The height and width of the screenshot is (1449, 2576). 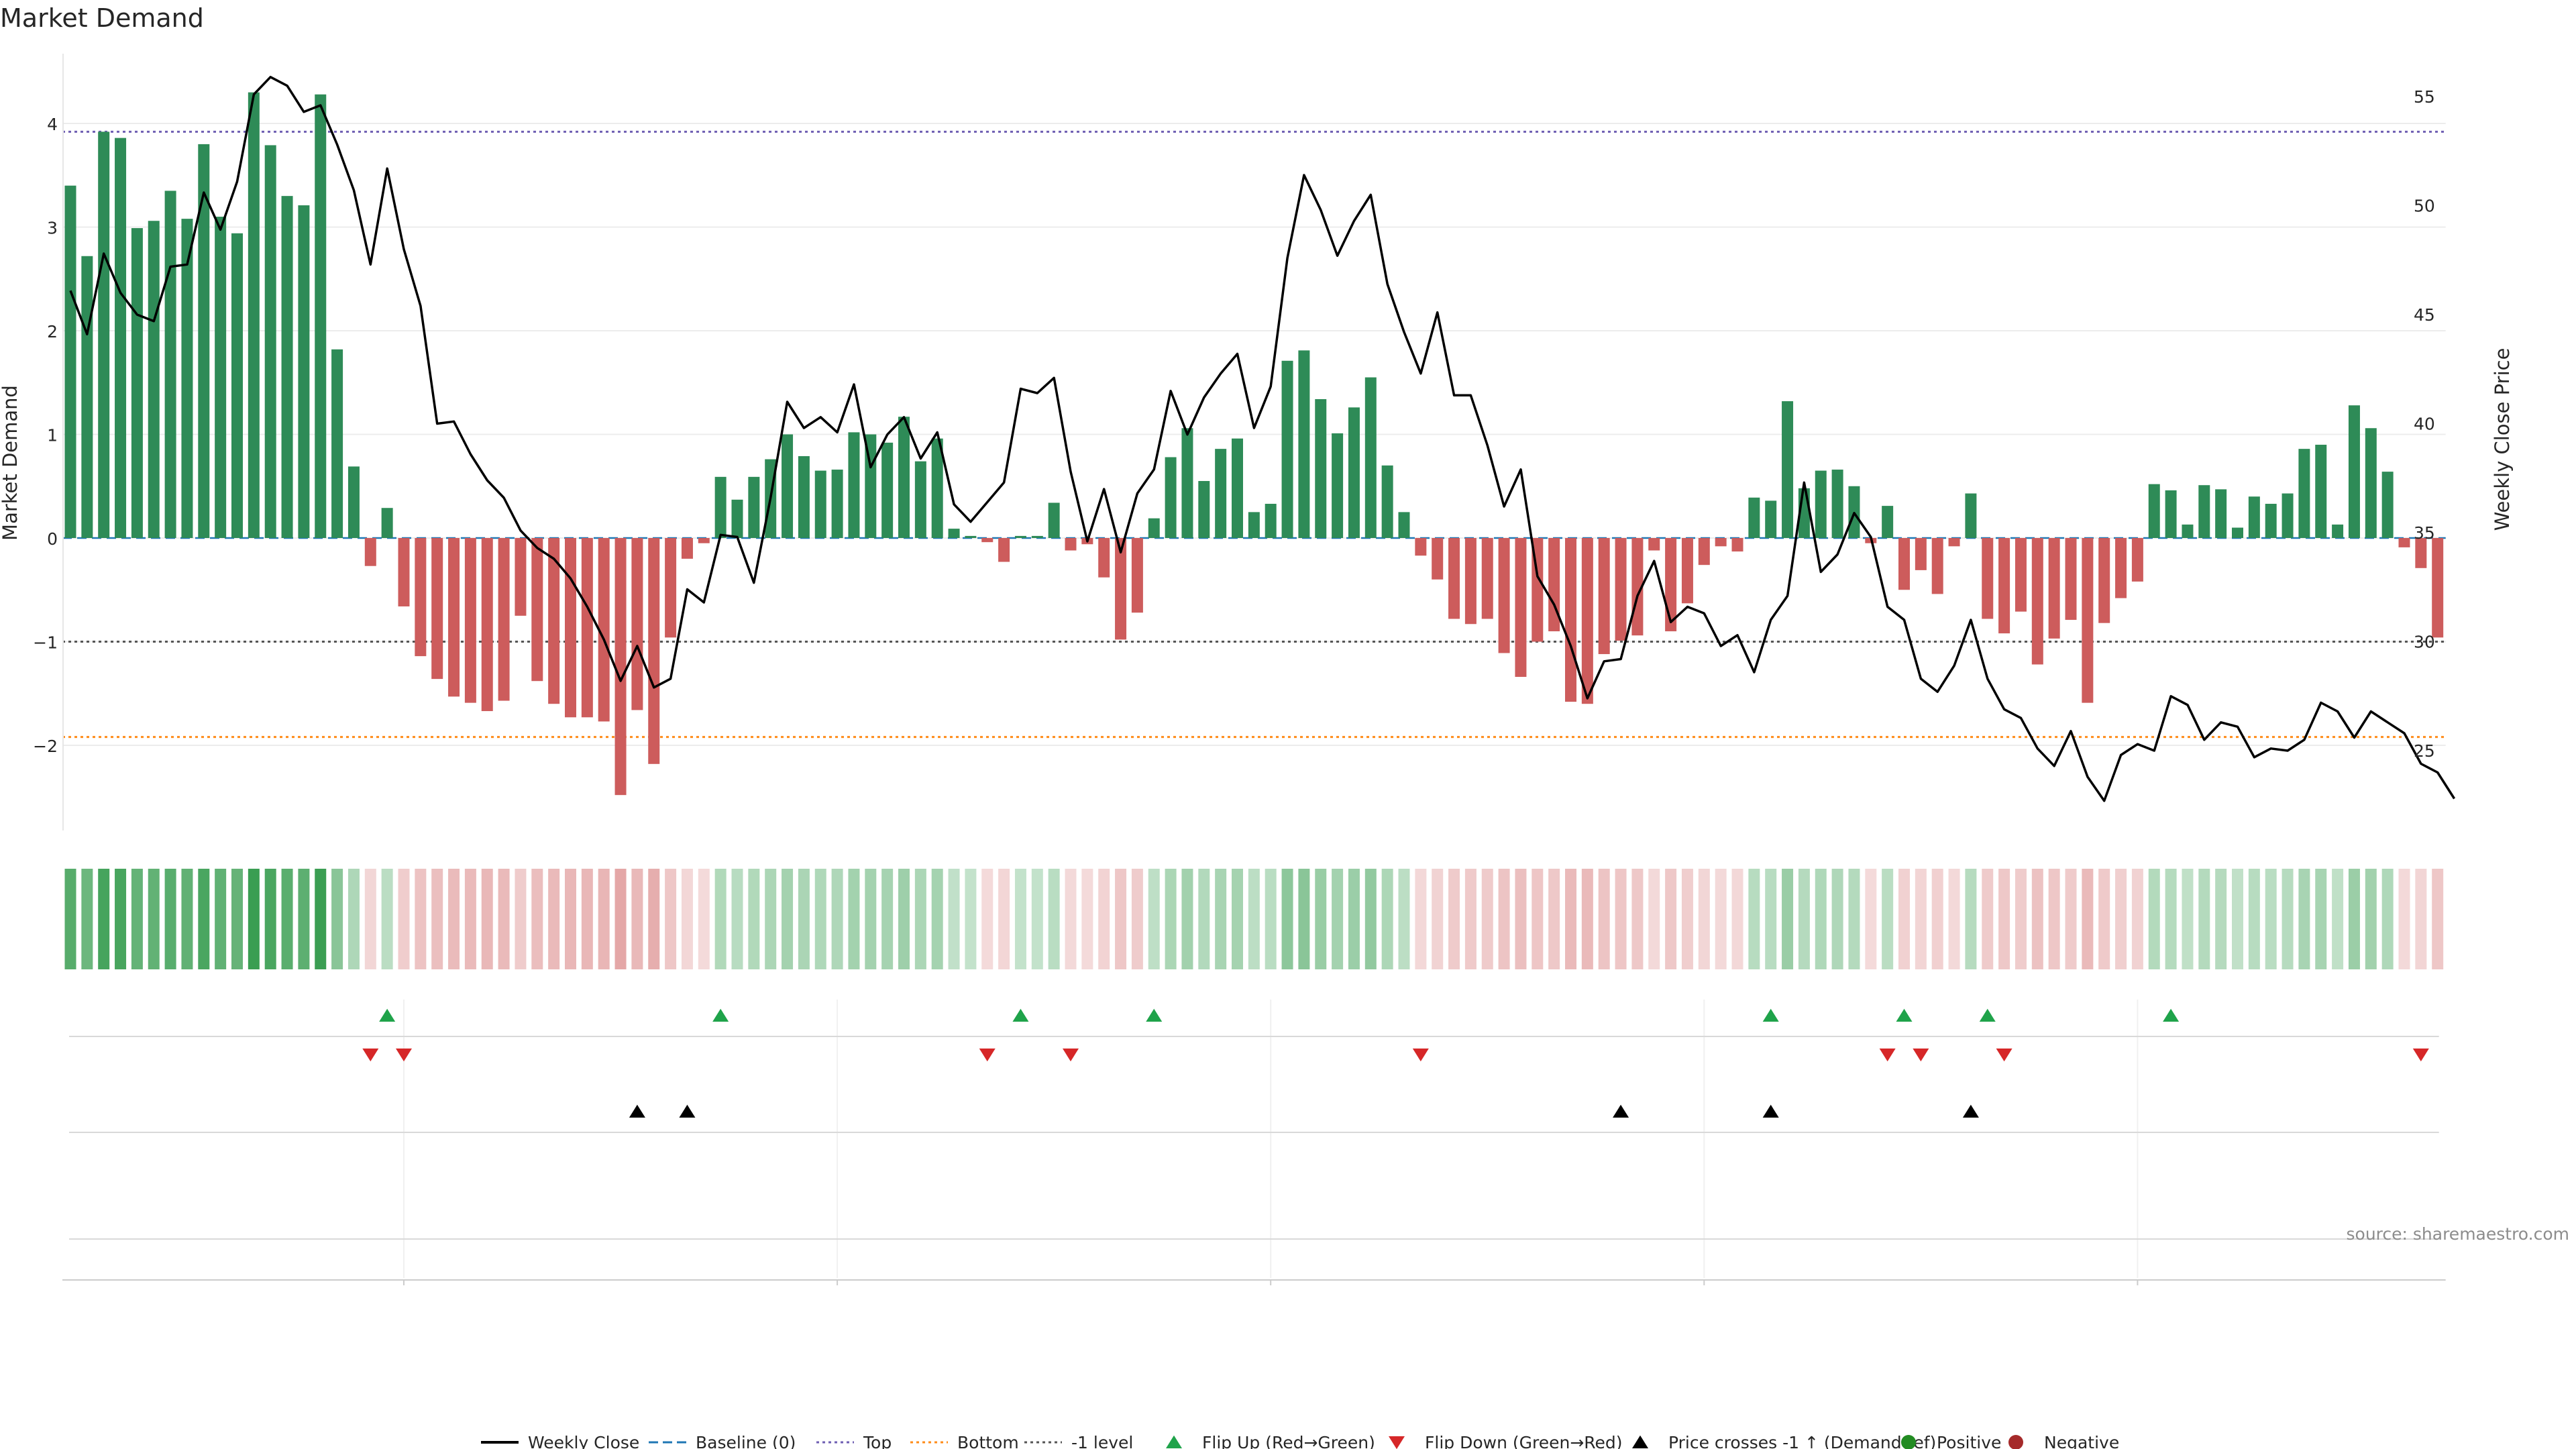 What do you see at coordinates (1970, 1111) in the screenshot?
I see `price-cross-marker` at bounding box center [1970, 1111].